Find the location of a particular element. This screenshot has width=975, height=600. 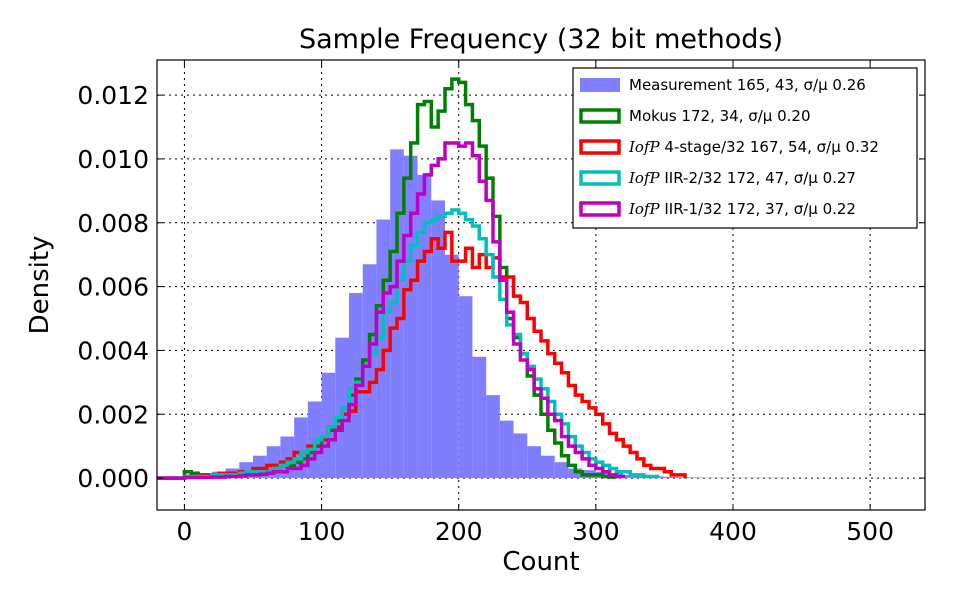

legend-entry-label: IofP IIR-2/32 172, 47, σ/μ 0.27 is located at coordinates (742, 178).